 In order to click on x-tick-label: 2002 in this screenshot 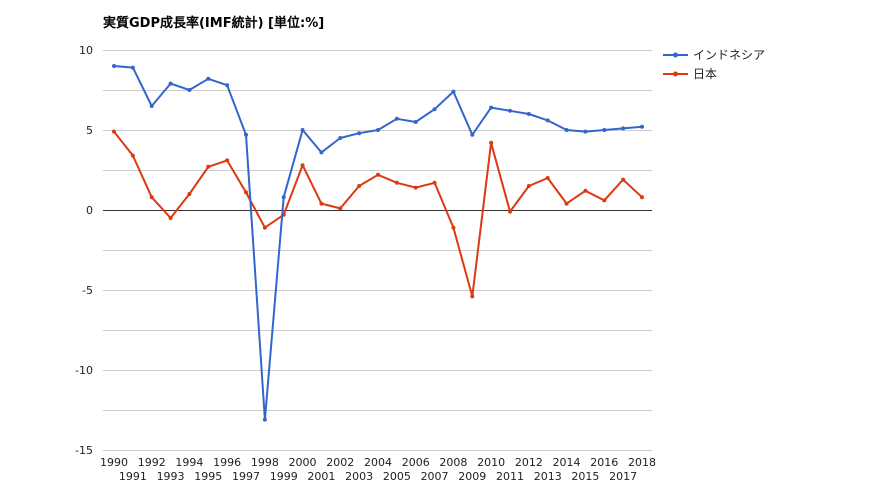, I will do `click(340, 462)`.